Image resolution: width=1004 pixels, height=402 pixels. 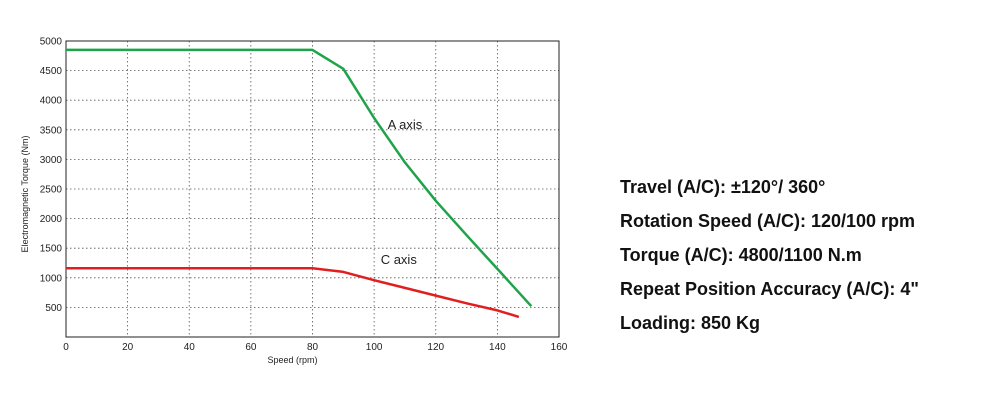 I want to click on spec-travel: Travel (A/C): ±120°/ 360°, so click(x=723, y=187).